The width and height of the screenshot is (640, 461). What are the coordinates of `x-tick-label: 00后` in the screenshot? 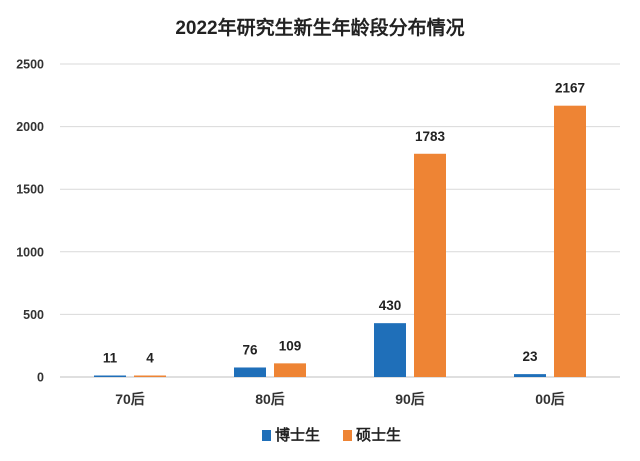 It's located at (550, 399).